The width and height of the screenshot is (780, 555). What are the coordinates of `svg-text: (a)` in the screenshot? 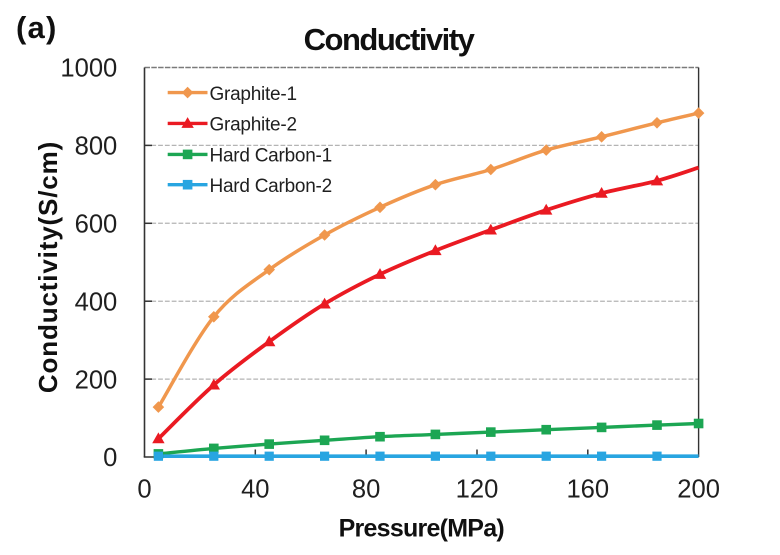 It's located at (37, 27).